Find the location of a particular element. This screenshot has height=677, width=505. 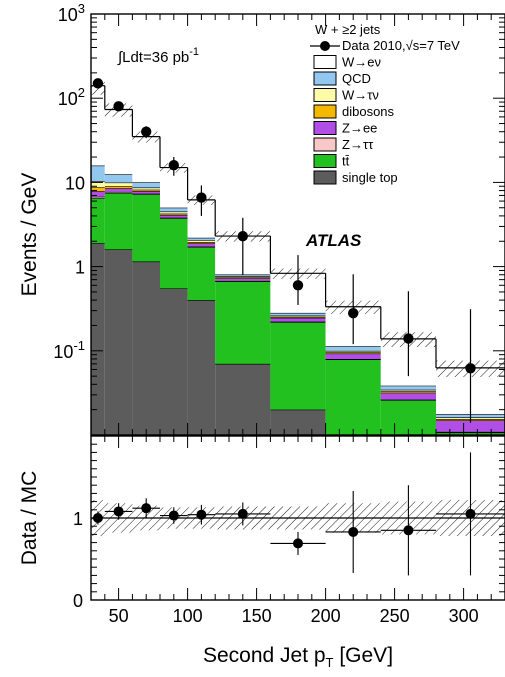

y-axis-title: Events / GeV is located at coordinates (29, 235).